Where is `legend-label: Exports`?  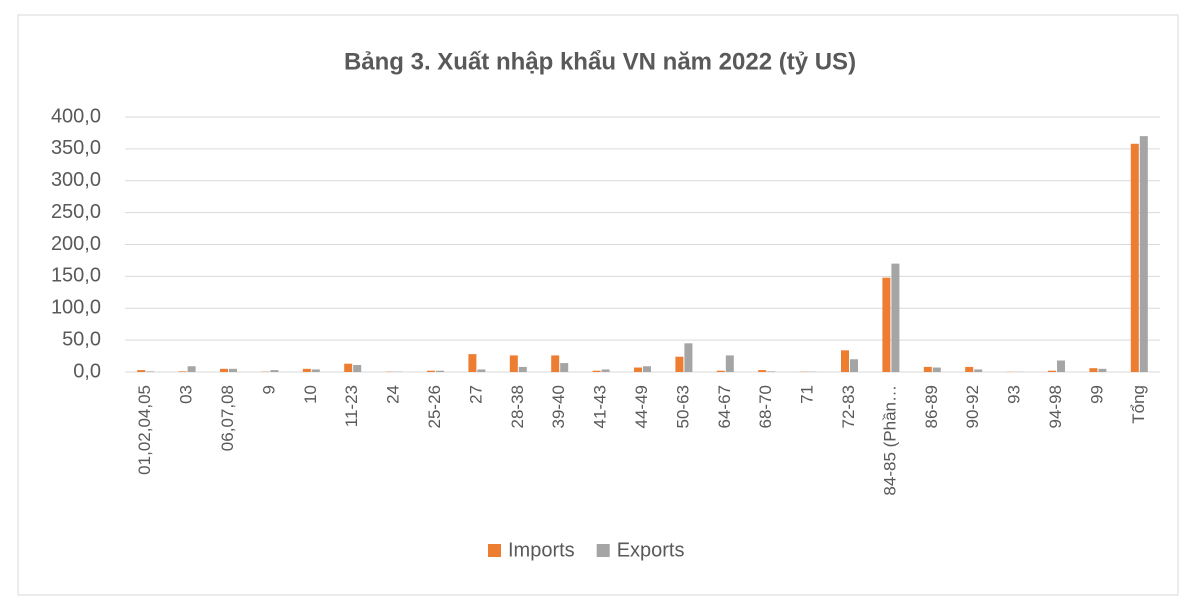
legend-label: Exports is located at coordinates (651, 550).